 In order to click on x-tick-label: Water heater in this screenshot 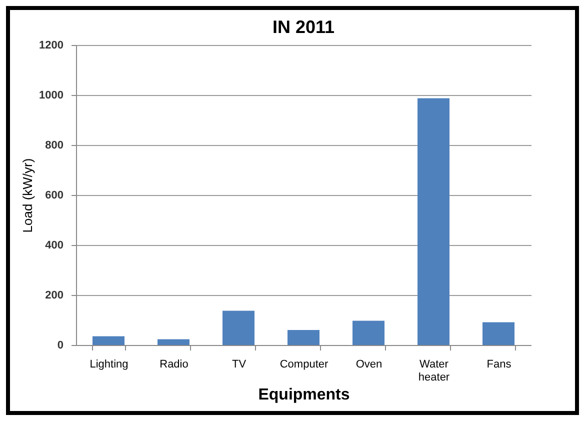, I will do `click(434, 371)`.